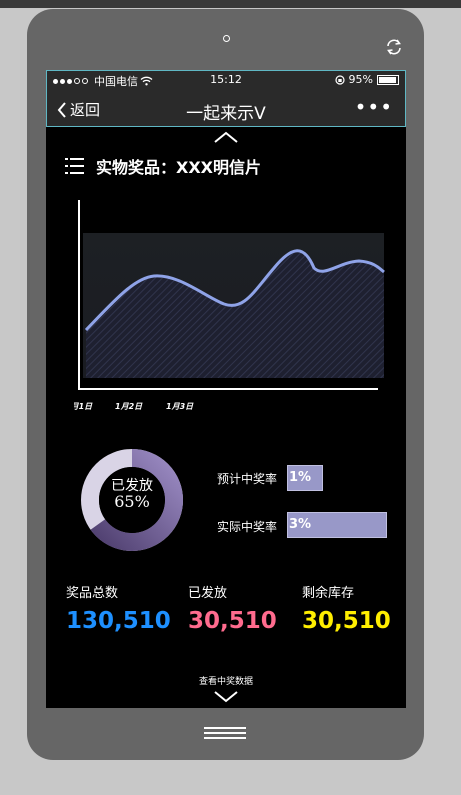 This screenshot has width=461, height=795. What do you see at coordinates (346, 621) in the screenshot?
I see `remaining-value: 30,510` at bounding box center [346, 621].